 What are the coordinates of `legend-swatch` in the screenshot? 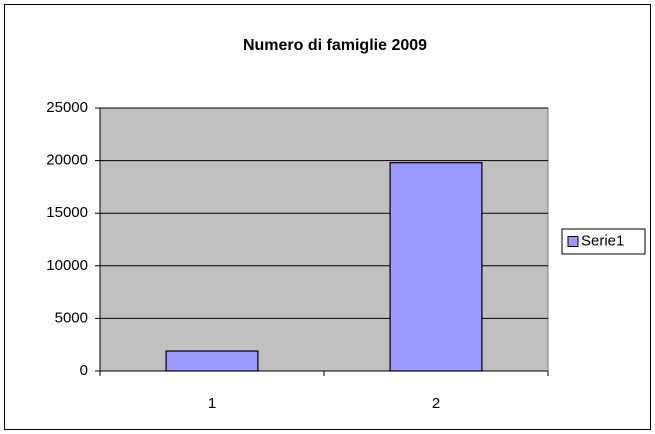 It's located at (573, 241).